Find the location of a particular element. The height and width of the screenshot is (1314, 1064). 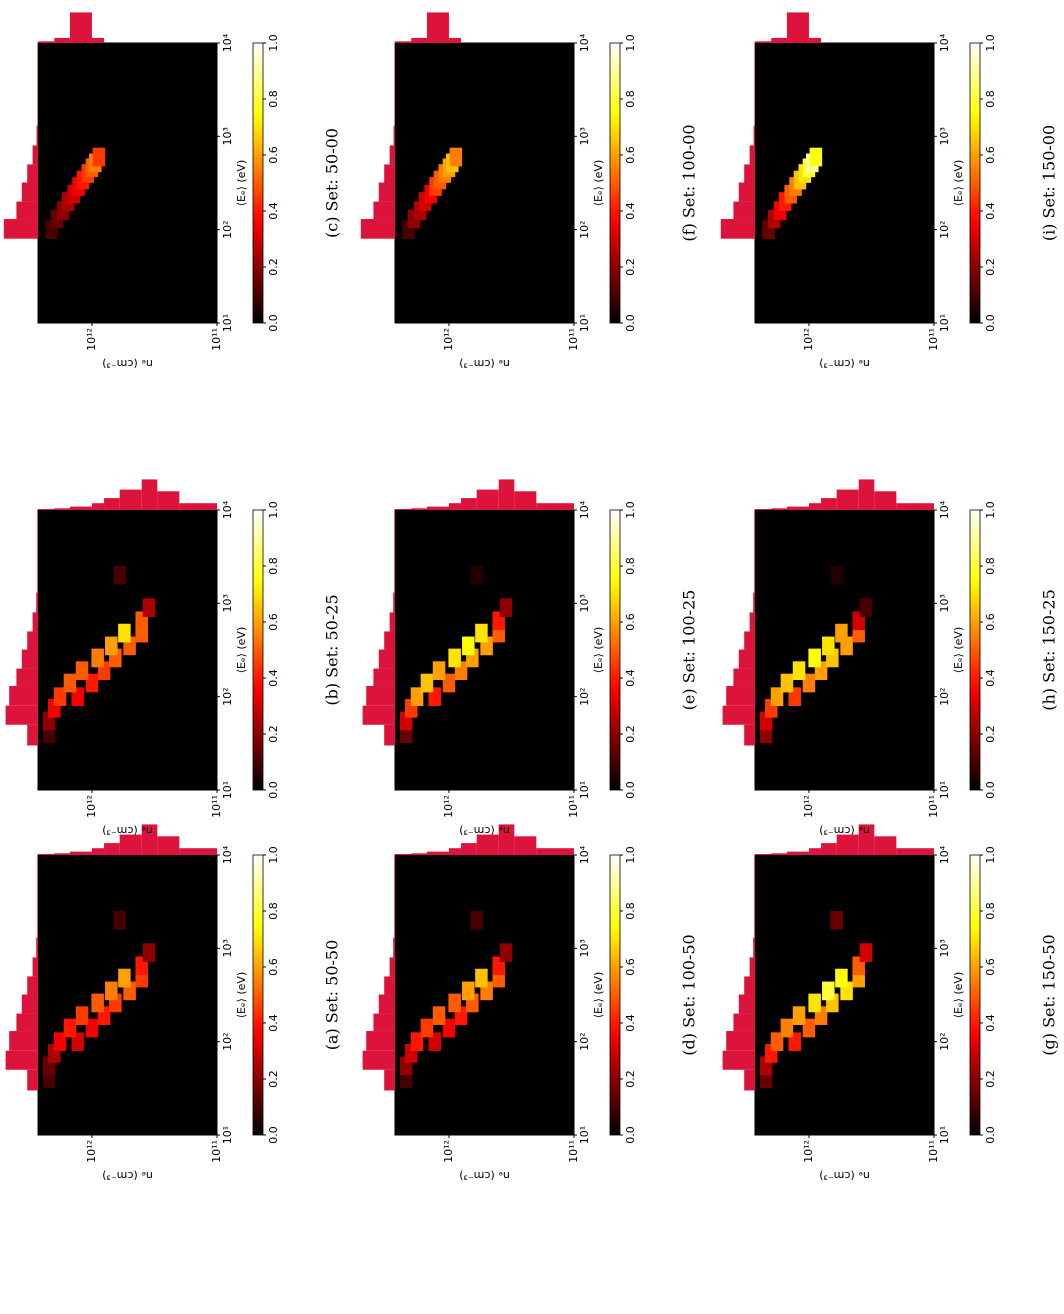

caption: (h) Set: 150-25 is located at coordinates (1049, 650).